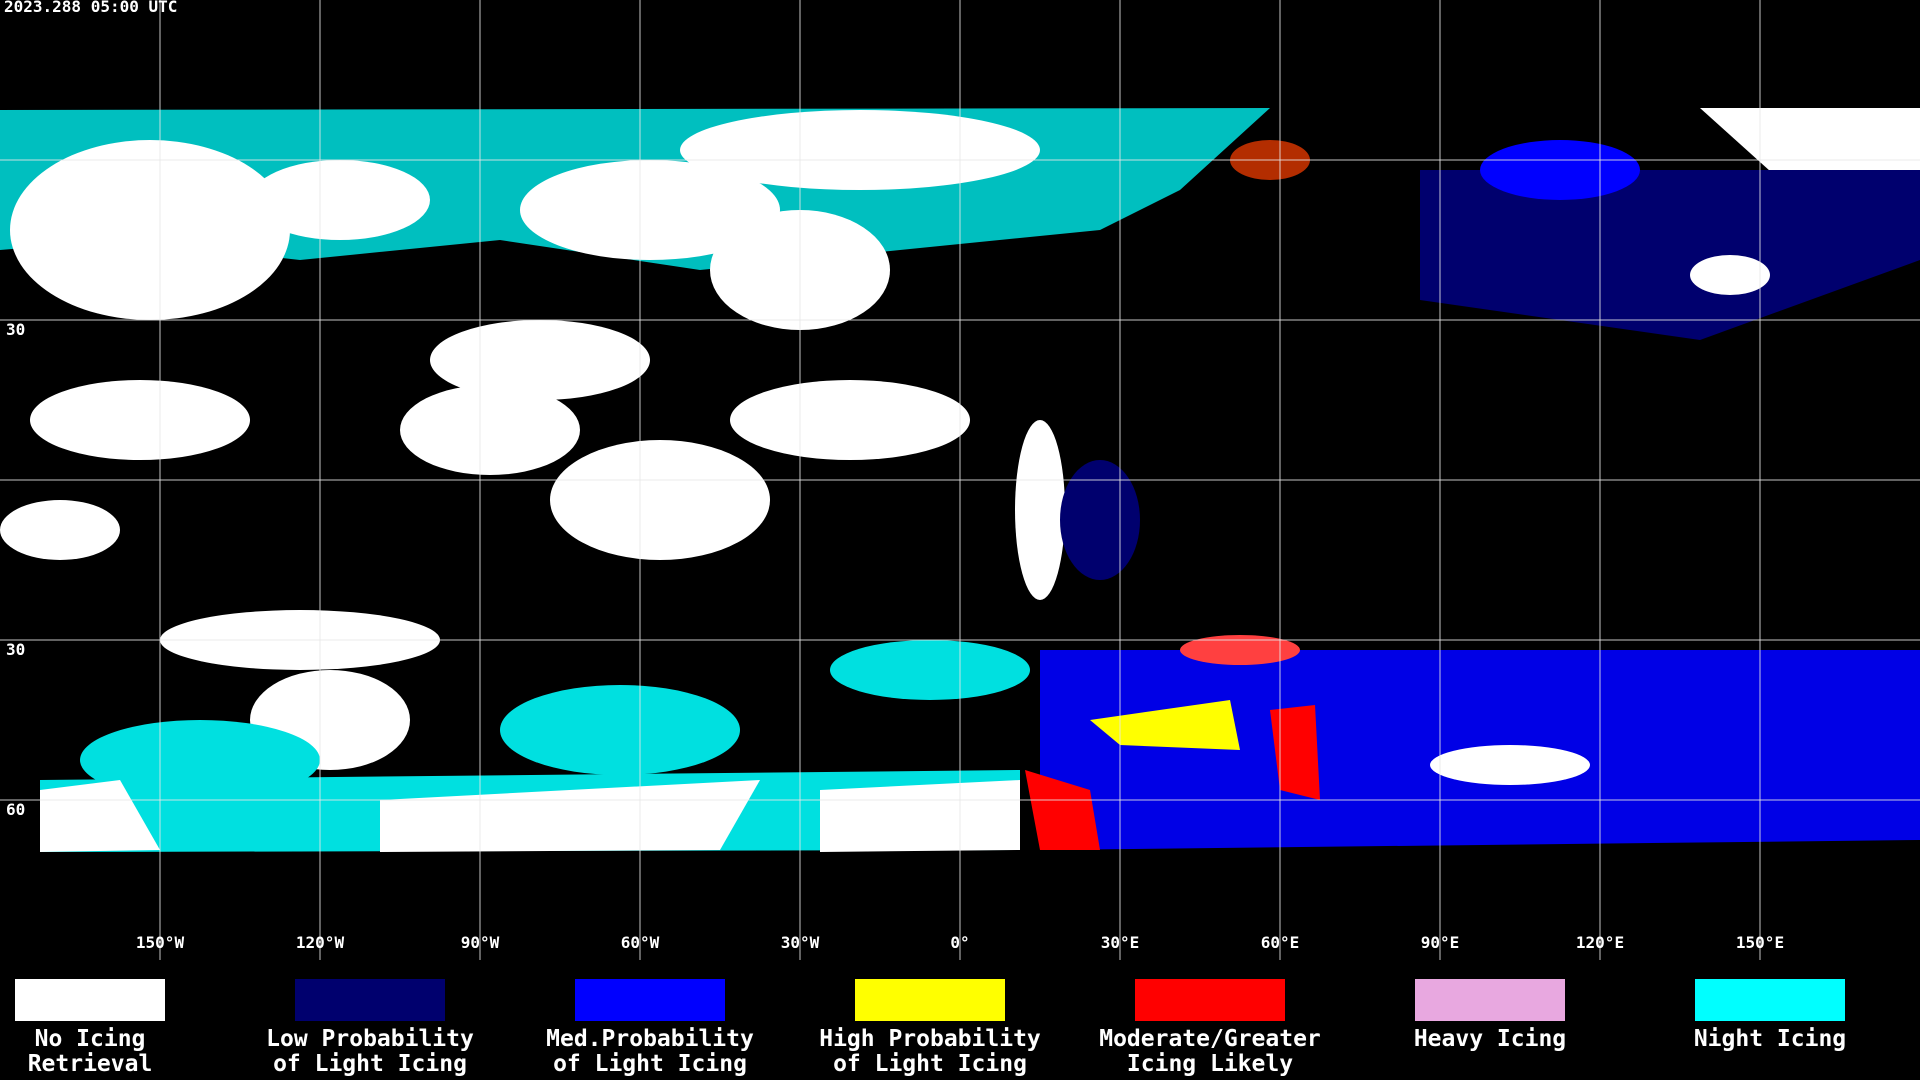 The image size is (1920, 1080). What do you see at coordinates (640, 942) in the screenshot?
I see `longitude-label: 60°W` at bounding box center [640, 942].